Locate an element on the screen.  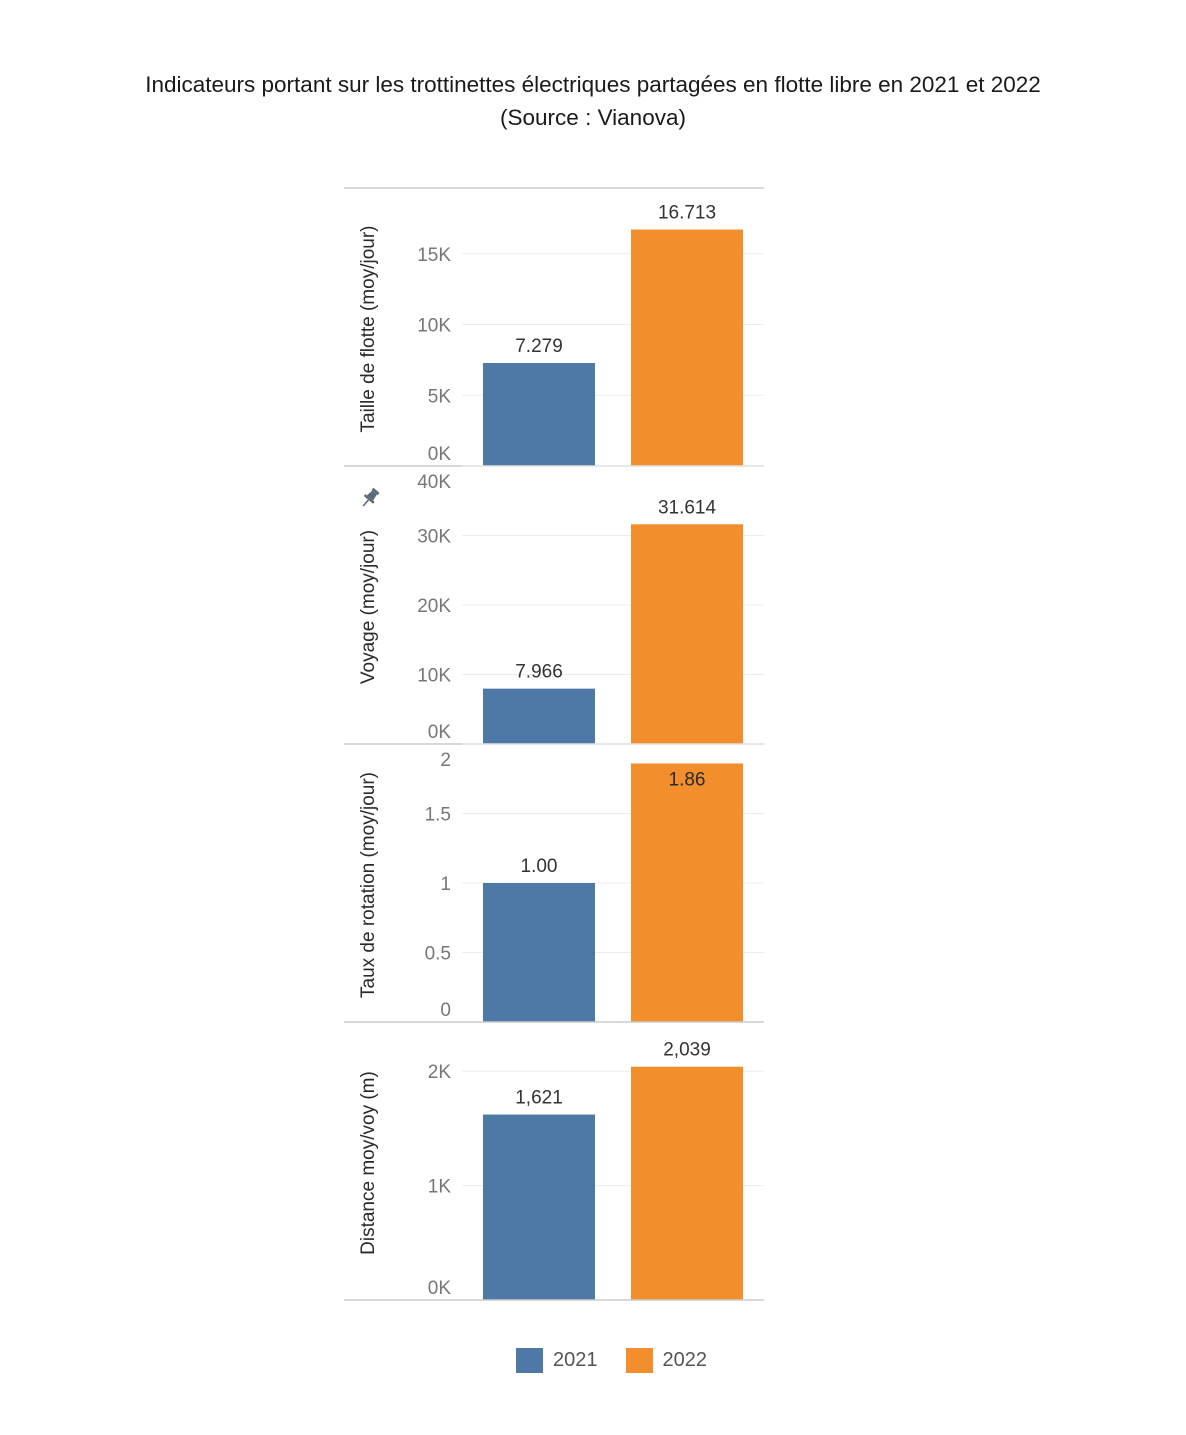
y-tick-label: 5K is located at coordinates (440, 396).